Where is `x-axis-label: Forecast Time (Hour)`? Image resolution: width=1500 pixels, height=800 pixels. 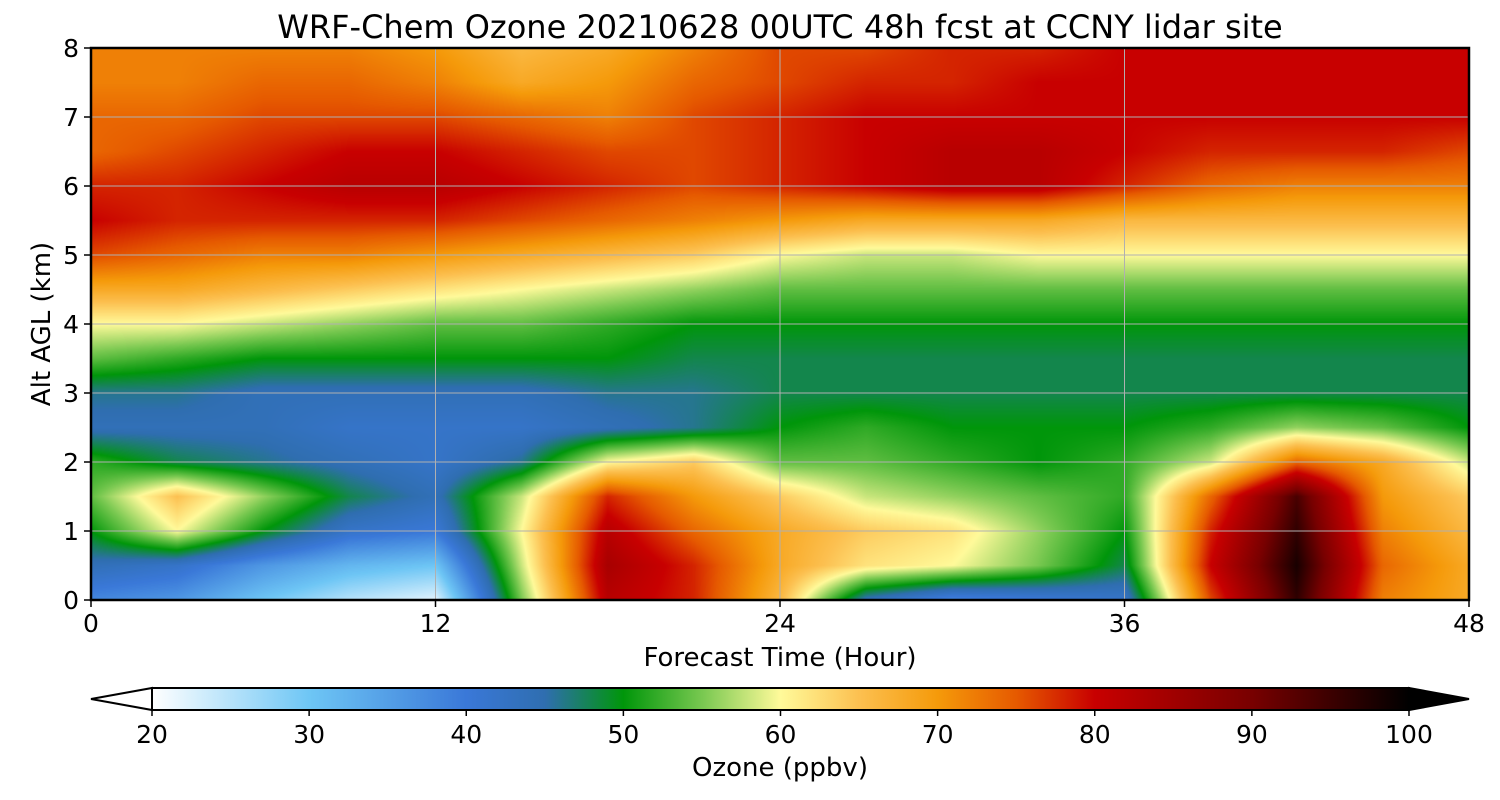 x-axis-label: Forecast Time (Hour) is located at coordinates (779, 658).